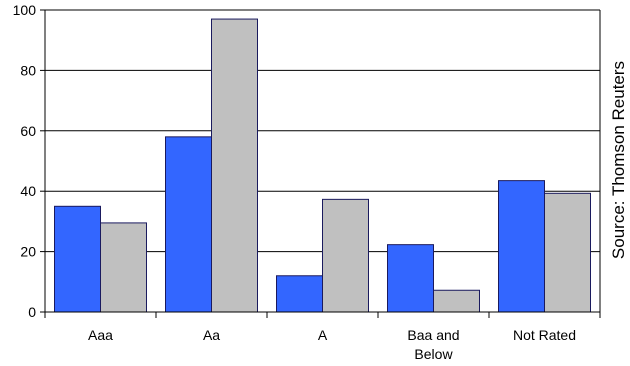 Image resolution: width=630 pixels, height=366 pixels. Describe the element at coordinates (28, 70) in the screenshot. I see `y-tick-label: 80` at that location.